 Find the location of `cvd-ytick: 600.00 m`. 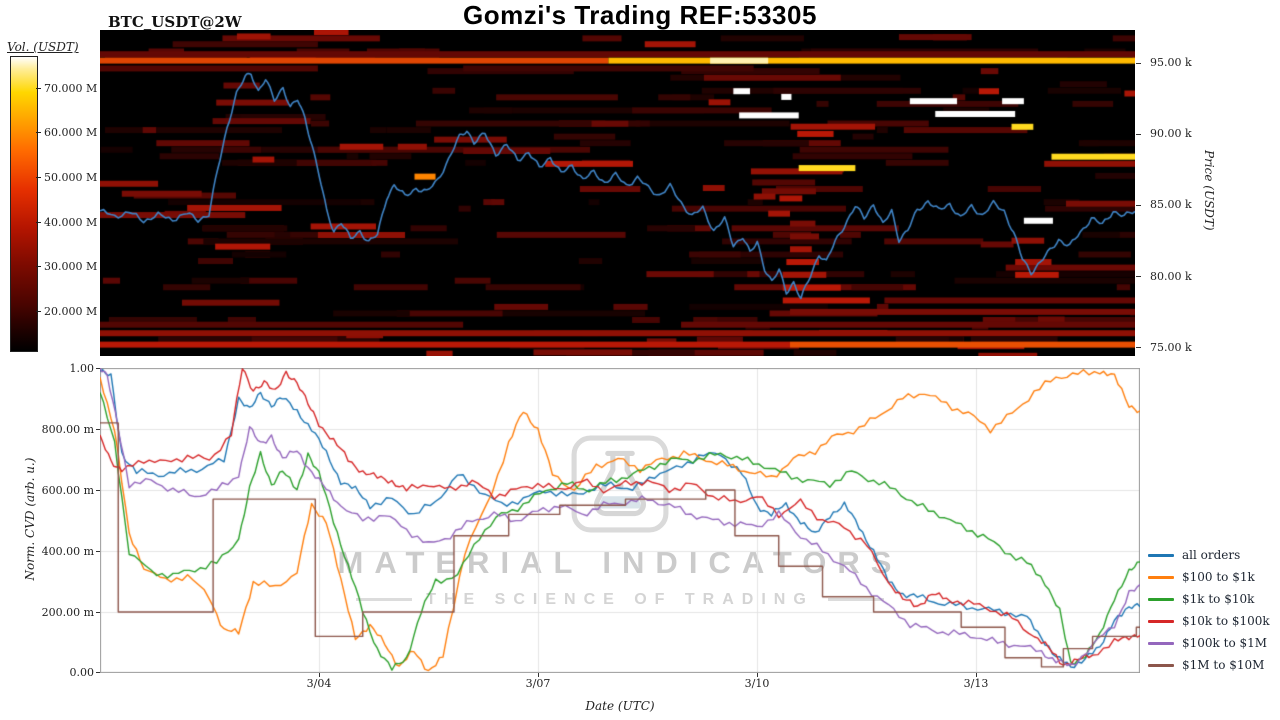

cvd-ytick: 600.00 m is located at coordinates (67, 490).